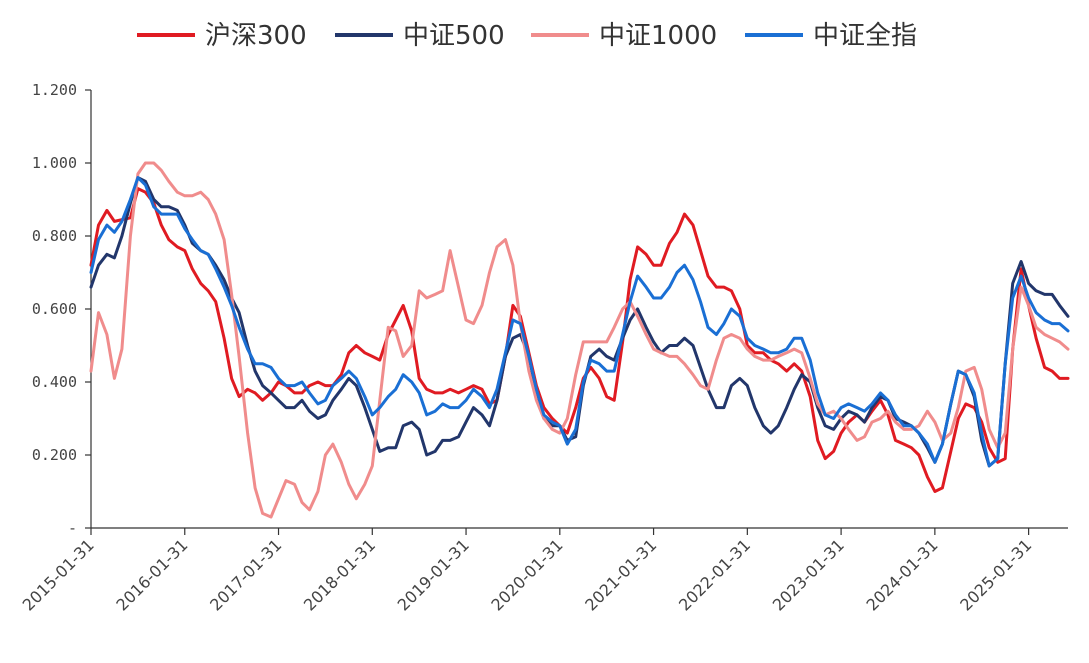  I want to click on x-tick-label: 2020-01-31, so click(526, 574).